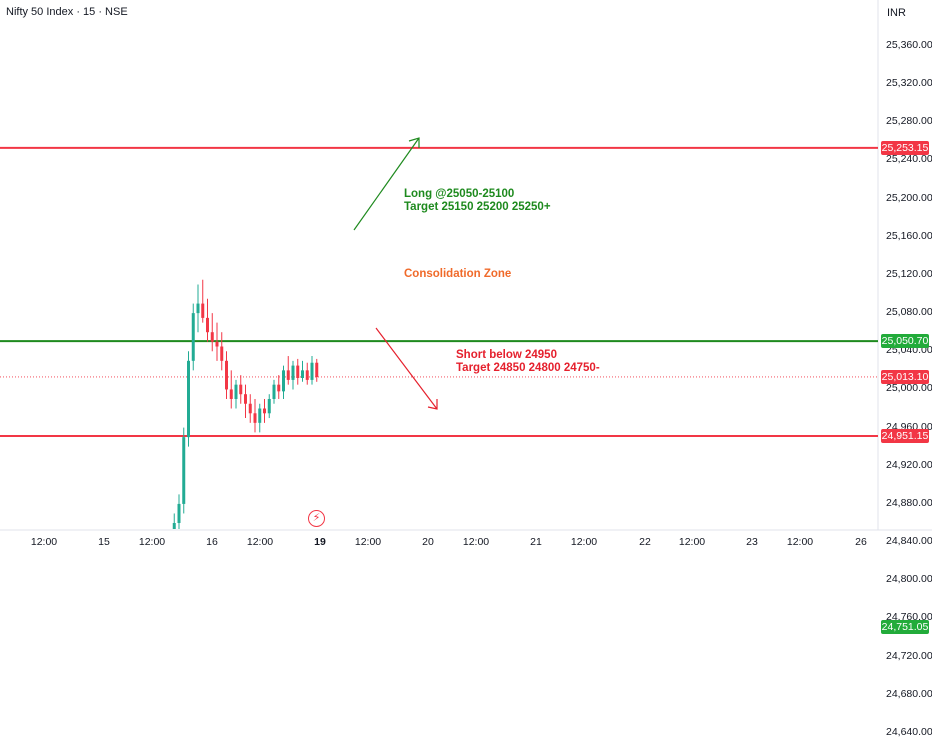 The image size is (932, 738). Describe the element at coordinates (909, 121) in the screenshot. I see `price-tick-label: 25,280.00` at that location.